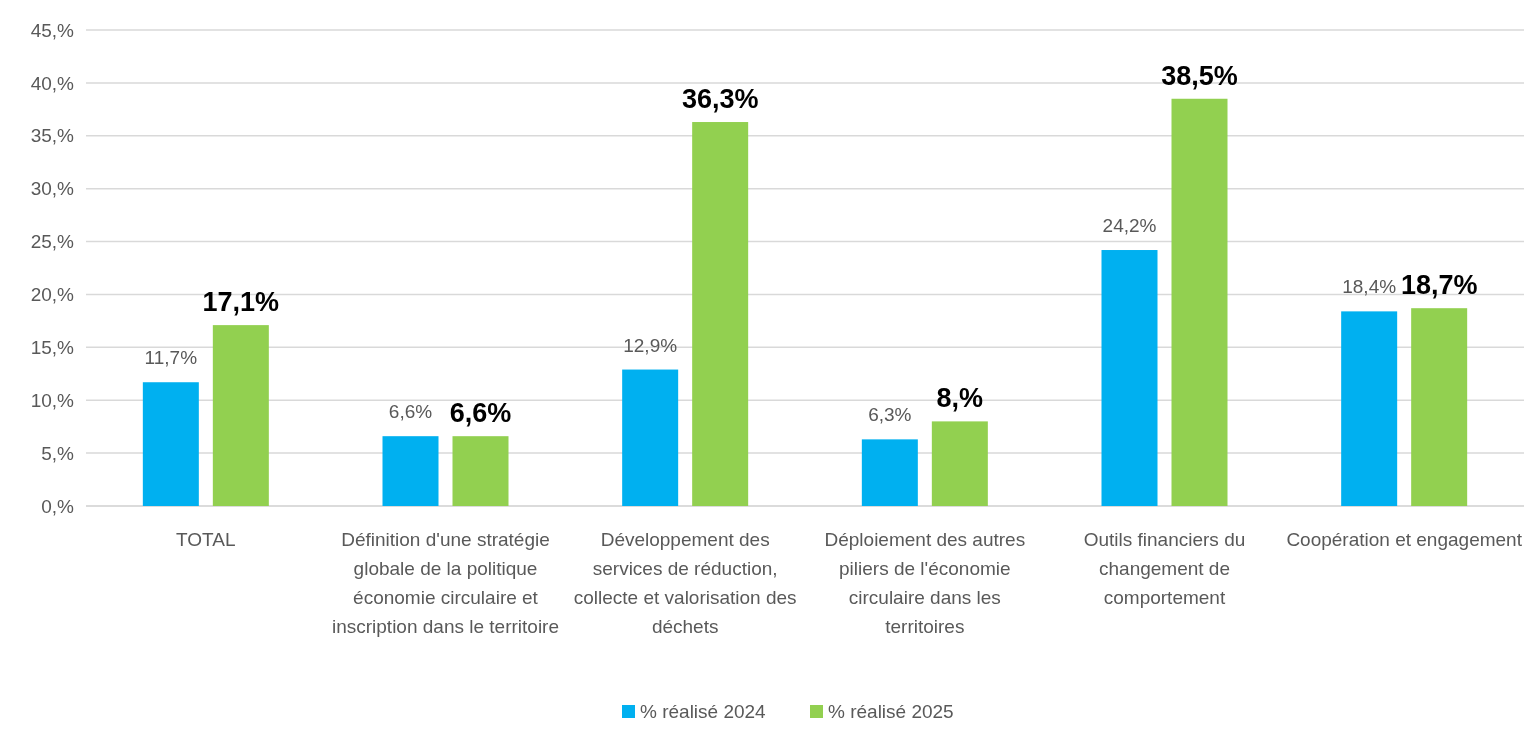 The image size is (1540, 730). What do you see at coordinates (1199, 75) in the screenshot?
I see `data-label: 38,5%` at bounding box center [1199, 75].